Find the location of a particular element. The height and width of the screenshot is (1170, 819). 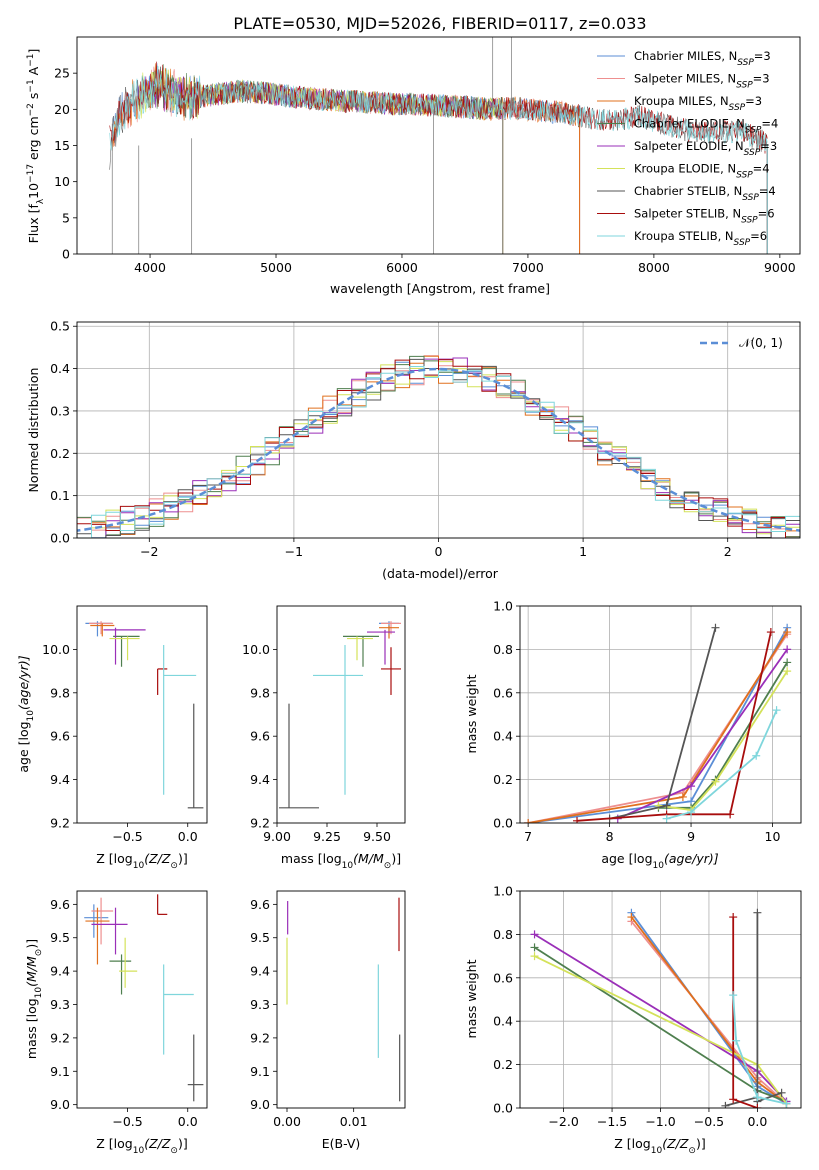

label-part: (age/yr)] is located at coordinates (23, 682).